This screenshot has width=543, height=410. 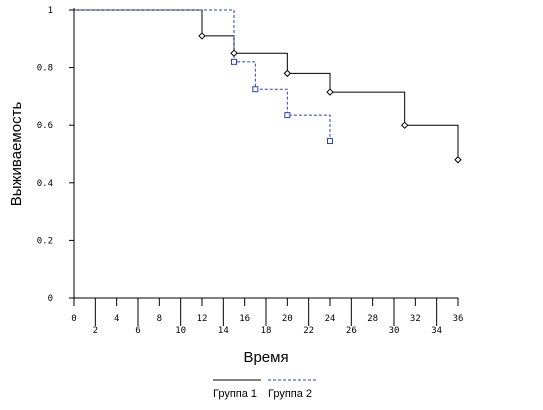 What do you see at coordinates (458, 319) in the screenshot?
I see `x-tick-label: 36` at bounding box center [458, 319].